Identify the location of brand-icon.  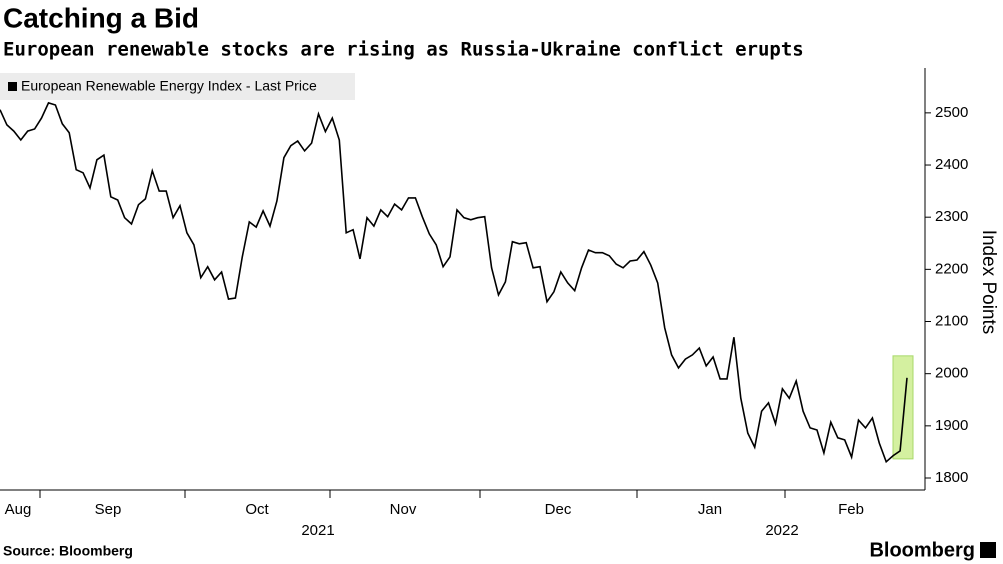
(988, 550).